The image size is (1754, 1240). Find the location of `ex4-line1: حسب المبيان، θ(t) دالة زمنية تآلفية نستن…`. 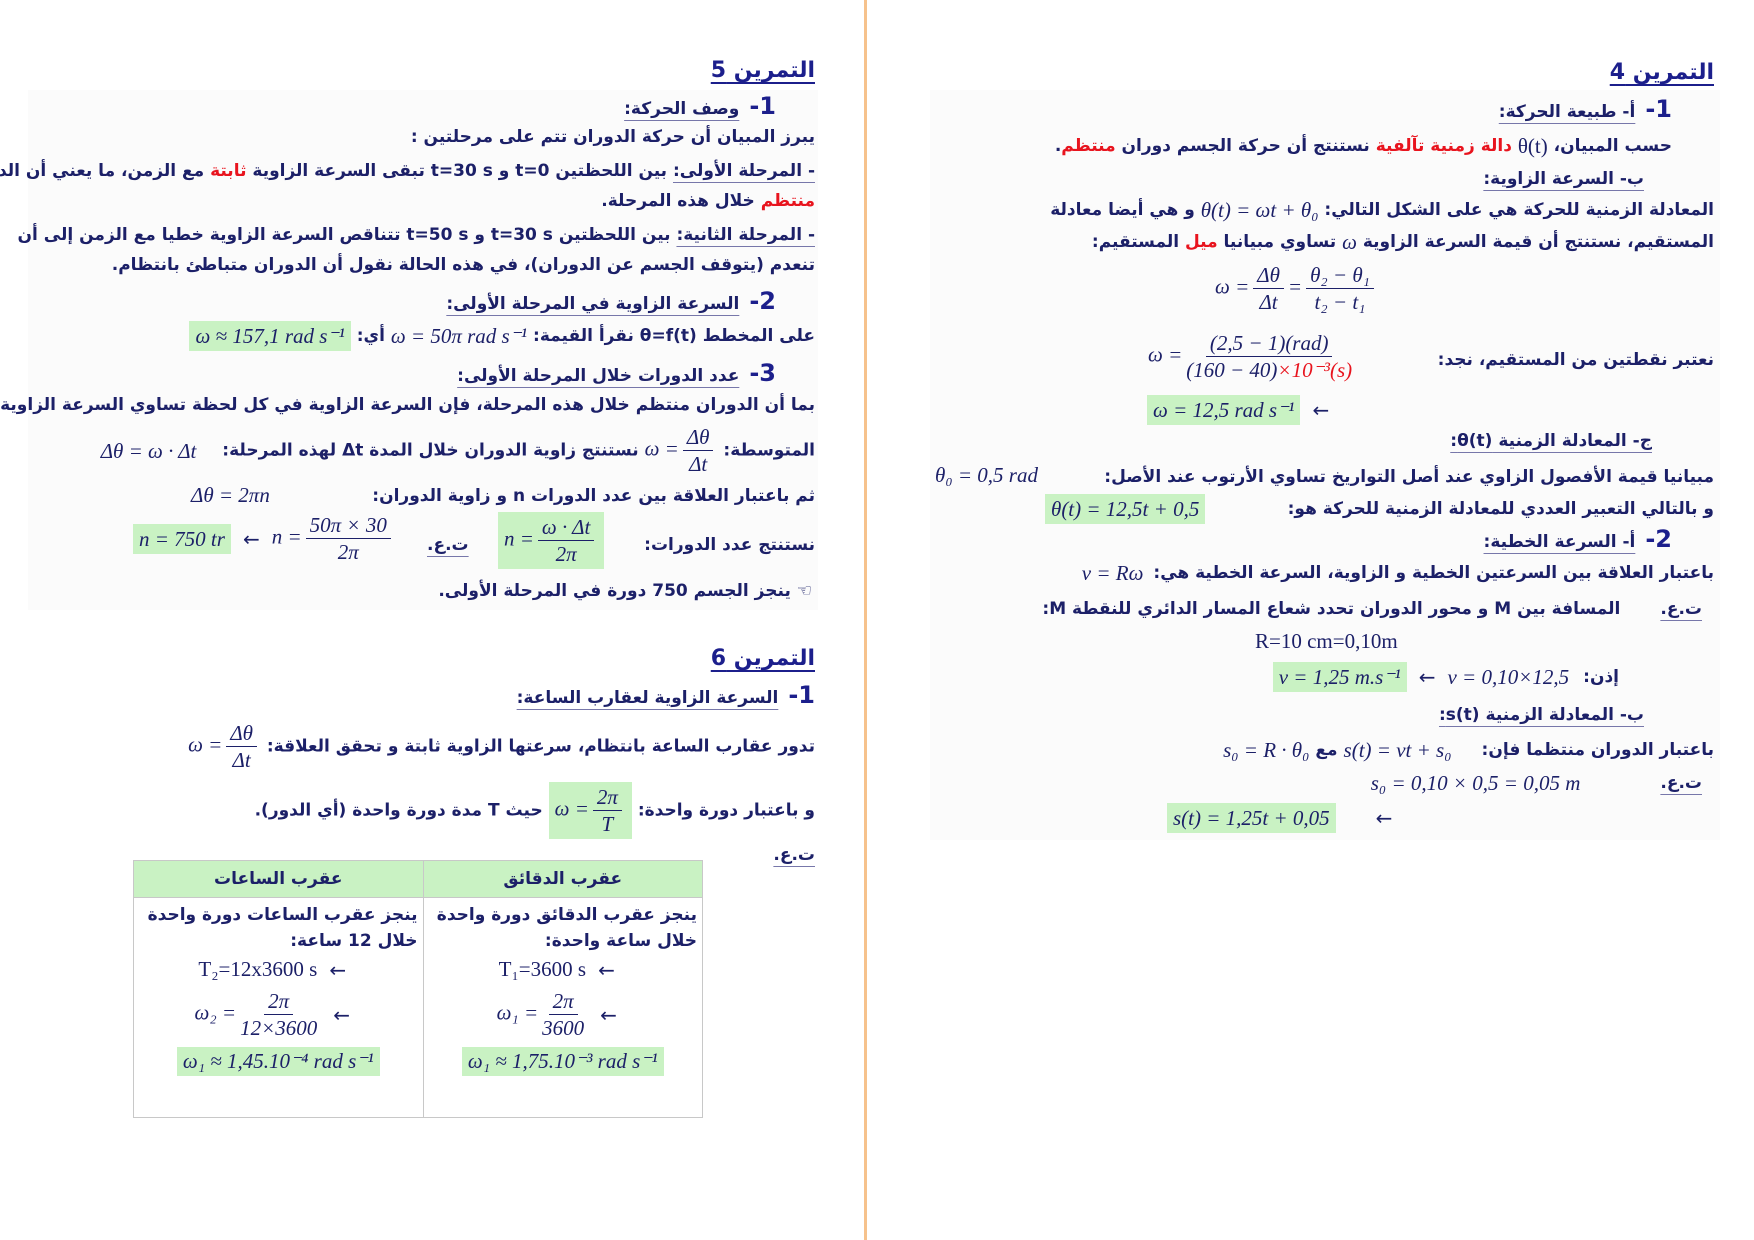

ex4-line1: حسب المبيان، θ(t) دالة زمنية تآلفية نستن… is located at coordinates (1363, 146).